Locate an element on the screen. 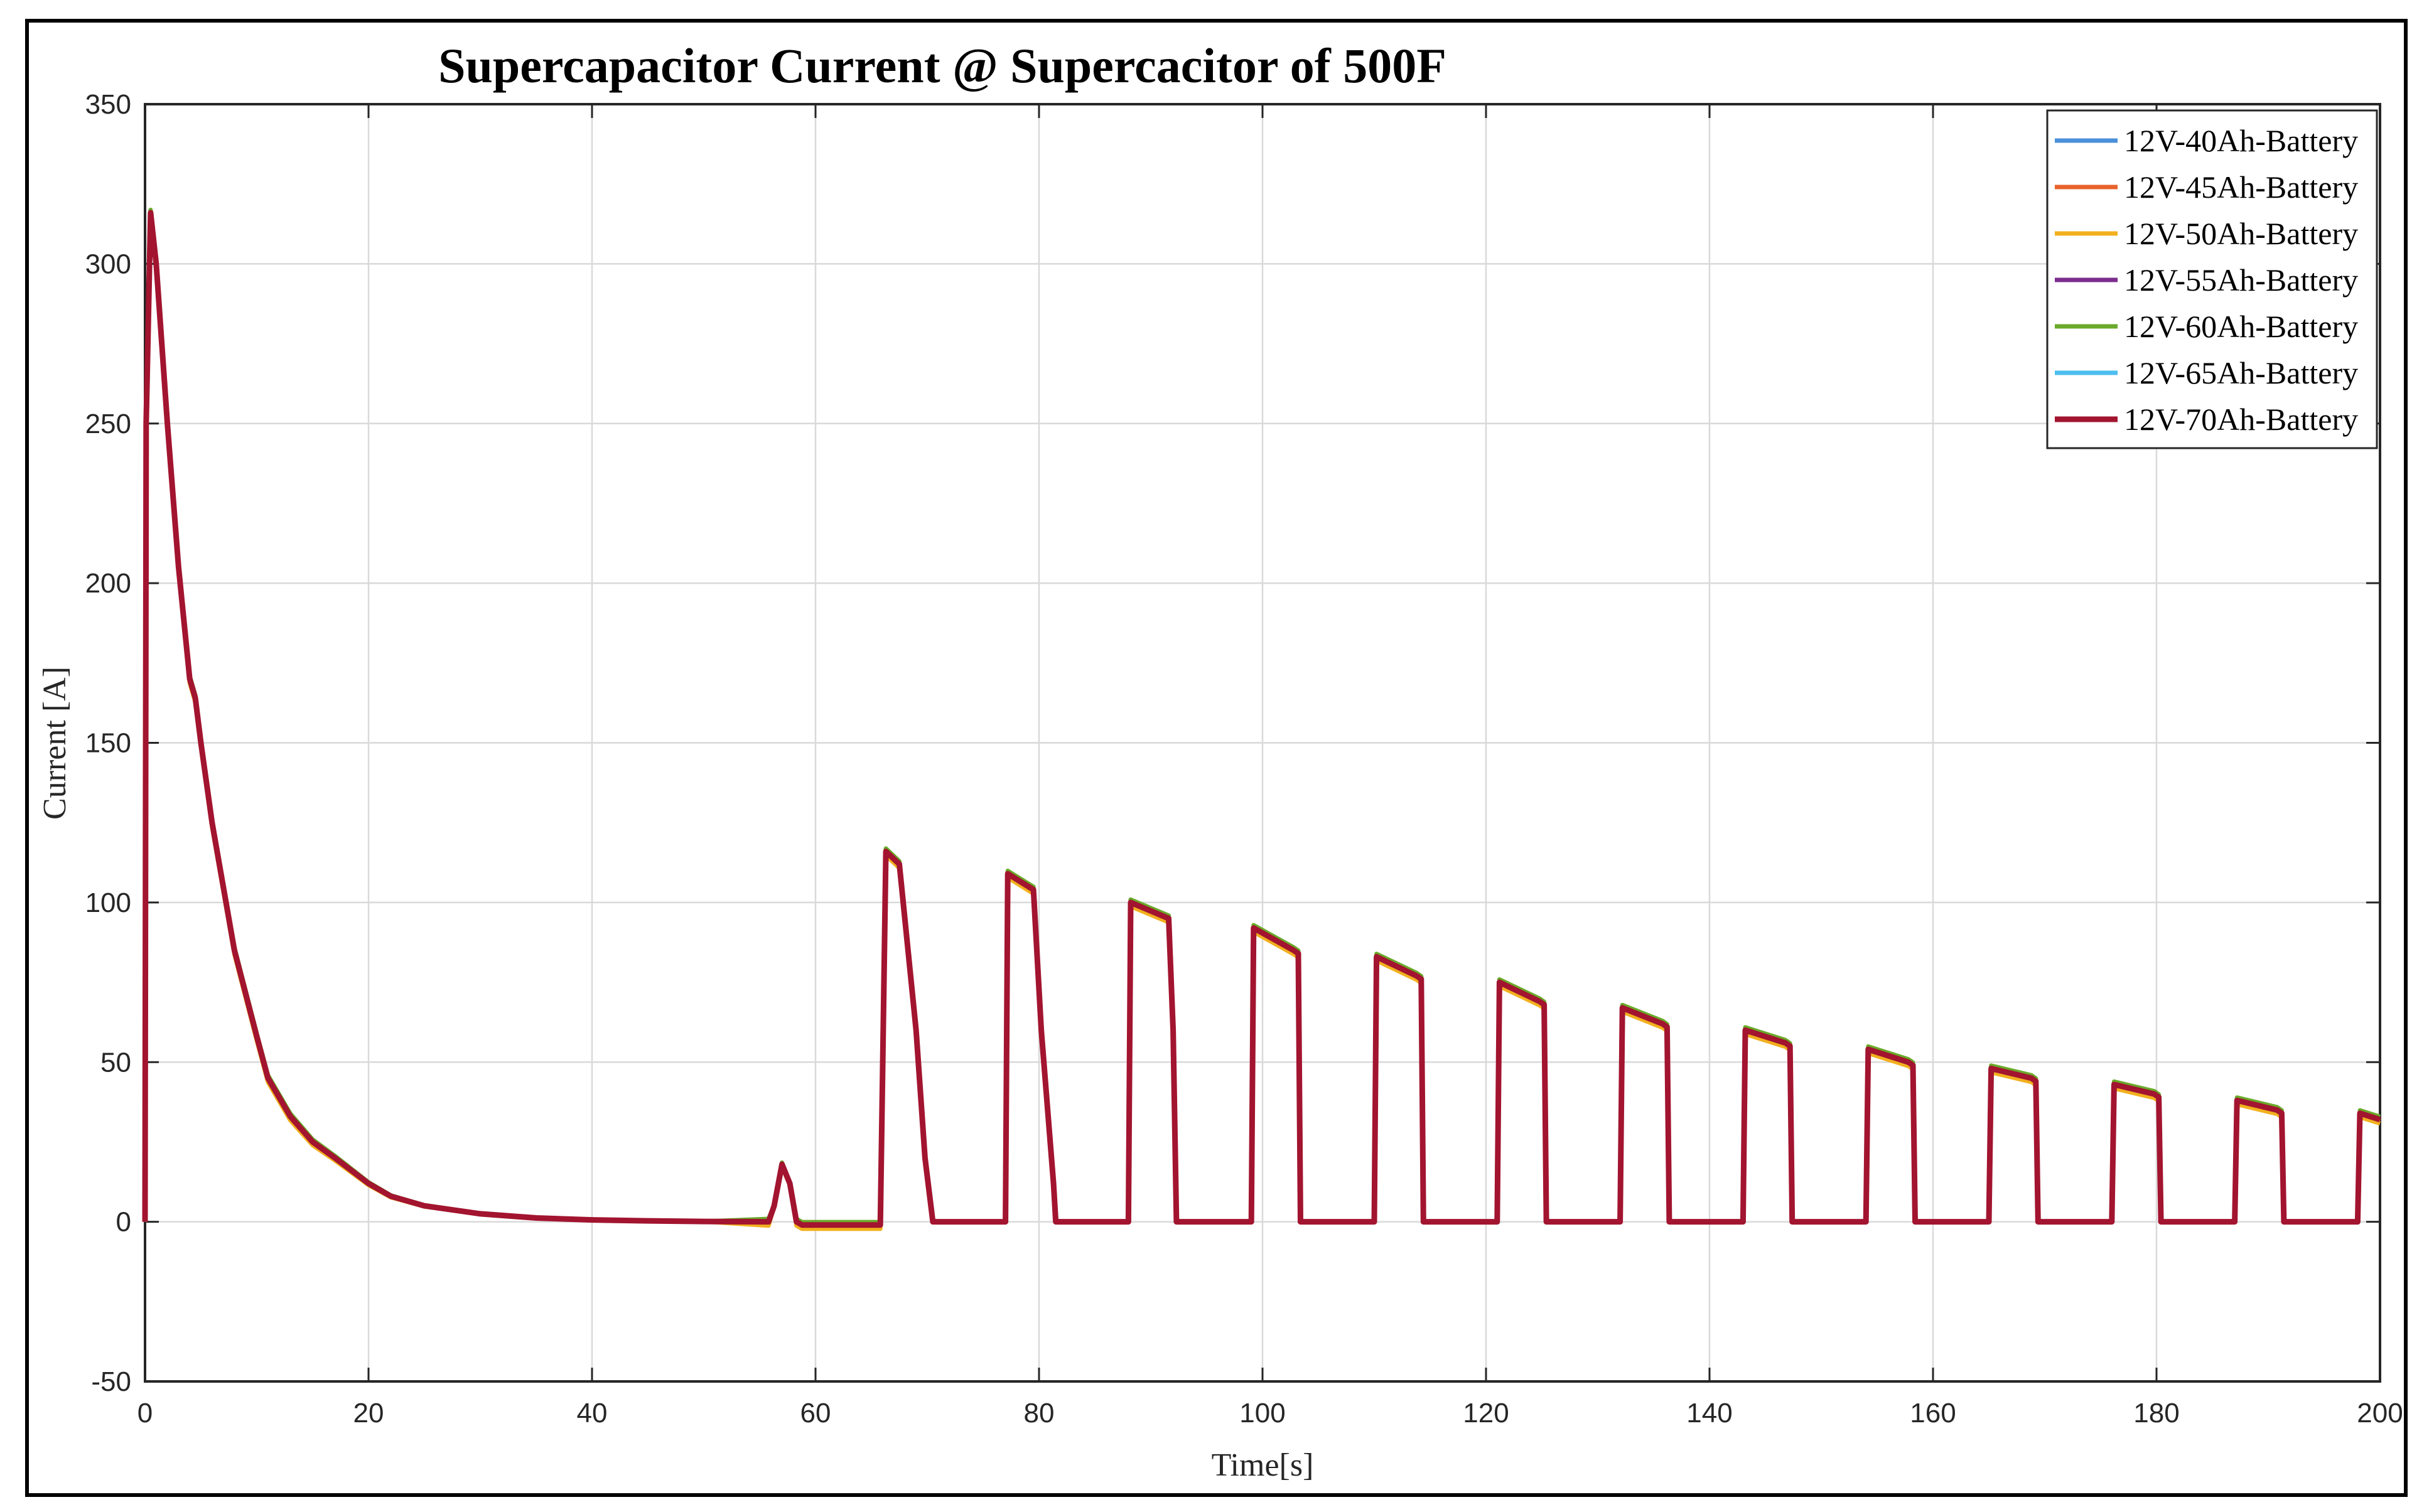 The height and width of the screenshot is (1512, 2434). y-tick-label: 150 is located at coordinates (108, 743).